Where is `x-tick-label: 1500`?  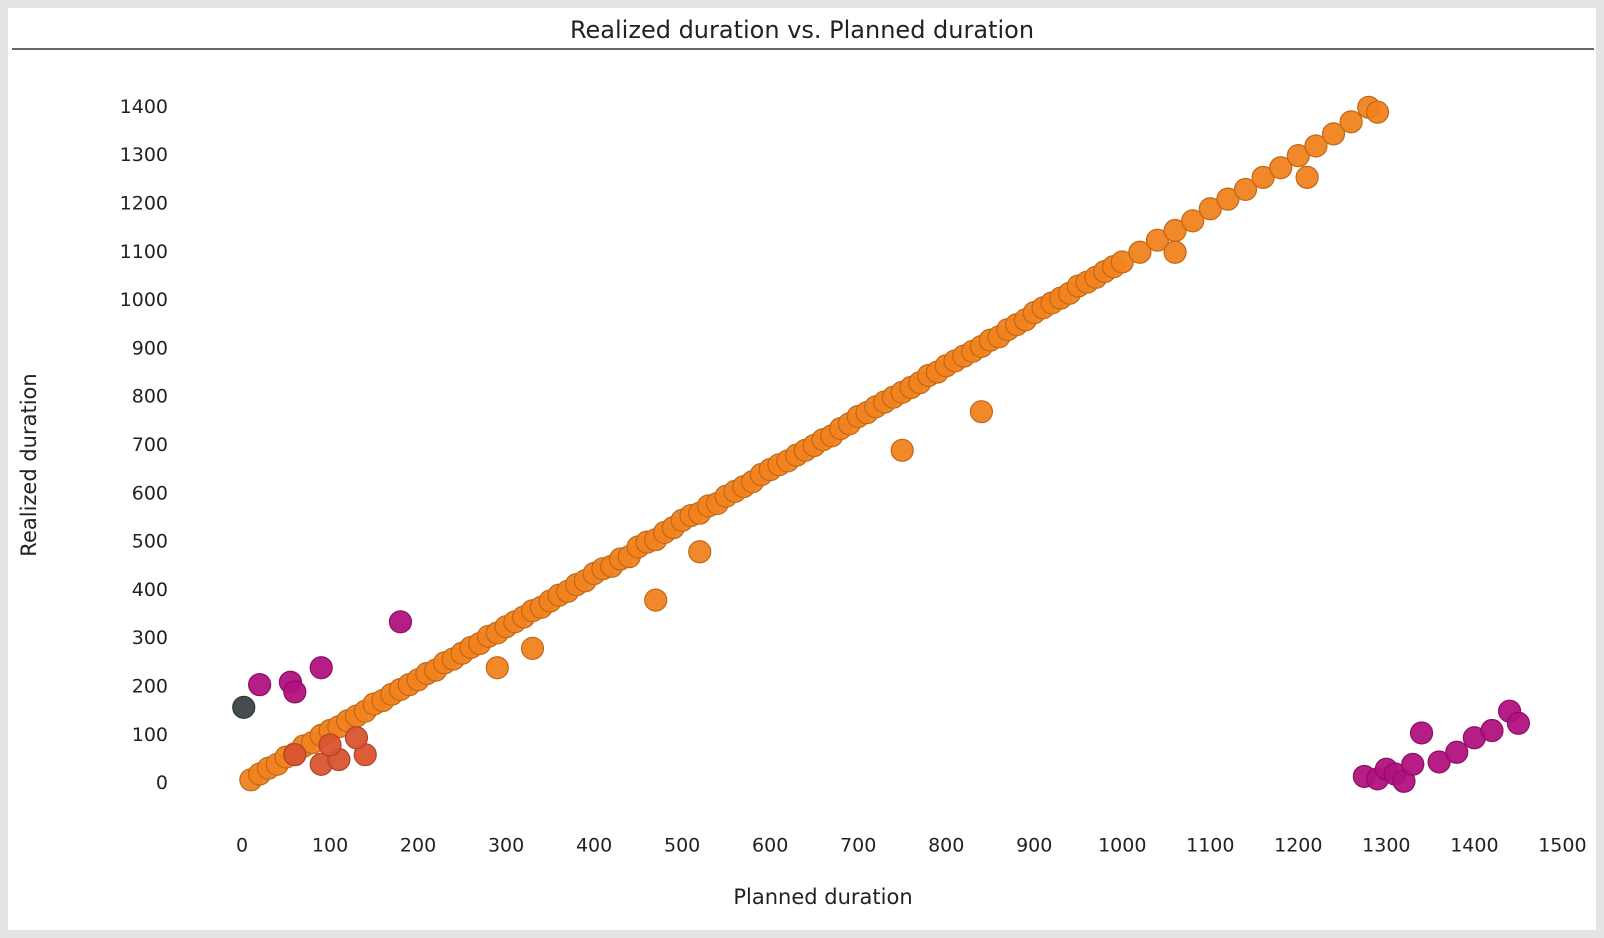 x-tick-label: 1500 is located at coordinates (1562, 846).